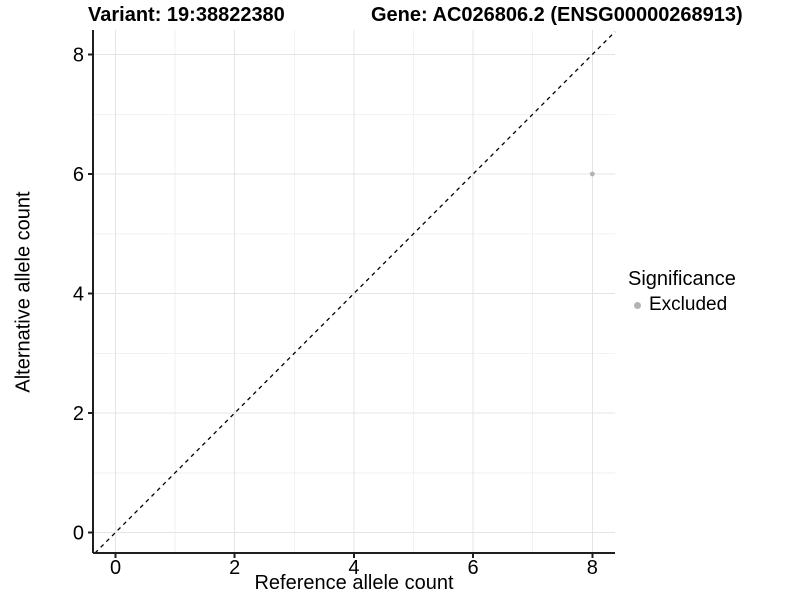  What do you see at coordinates (78, 295) in the screenshot?
I see `y-tick-label: 4` at bounding box center [78, 295].